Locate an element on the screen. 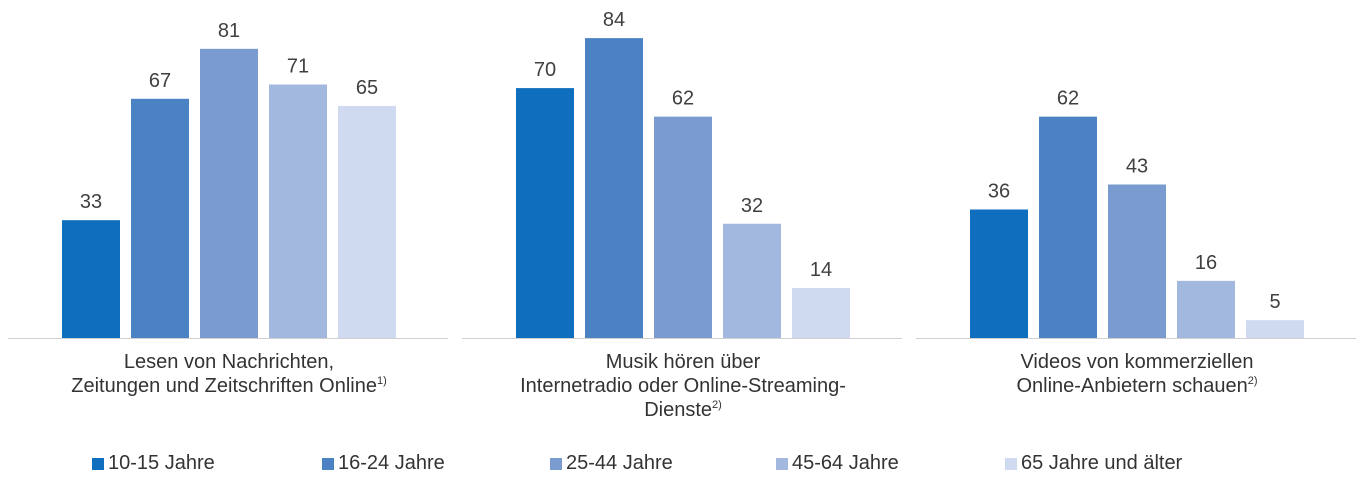 The image size is (1358, 478). legend-label: 16-24 Jahre is located at coordinates (391, 463).